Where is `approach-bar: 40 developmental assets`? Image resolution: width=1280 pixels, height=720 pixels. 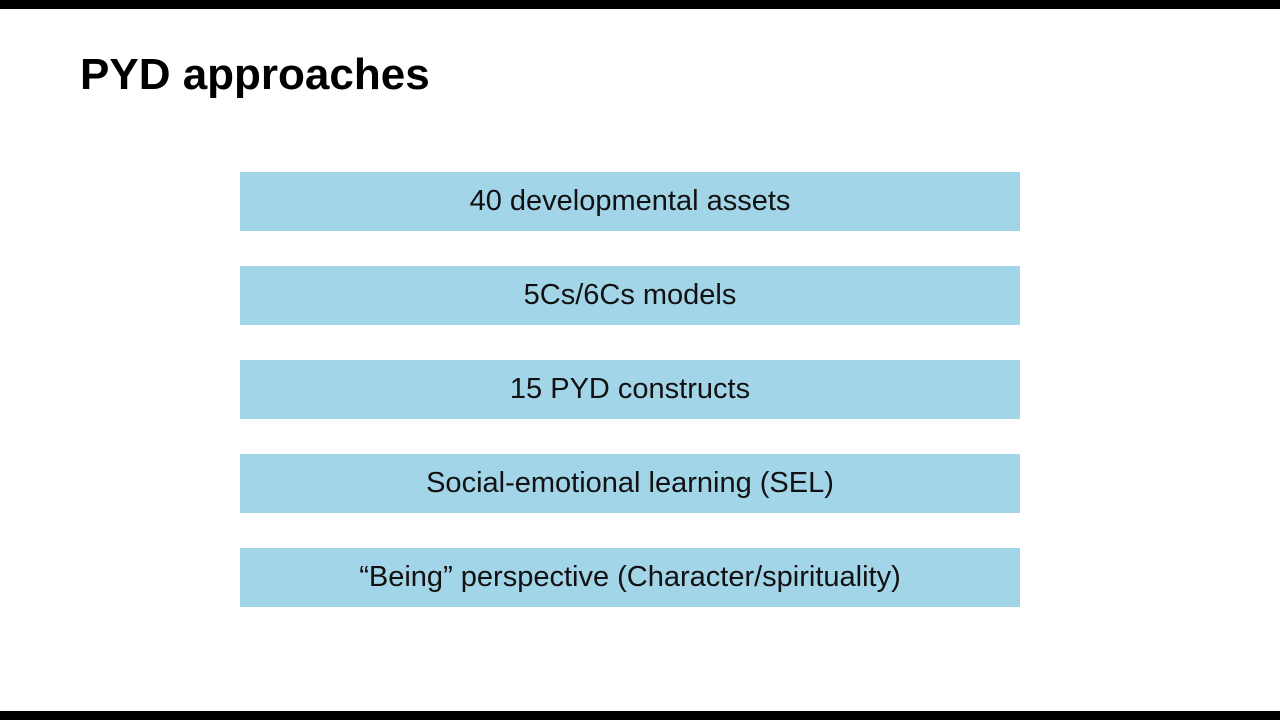
approach-bar: 40 developmental assets is located at coordinates (630, 201).